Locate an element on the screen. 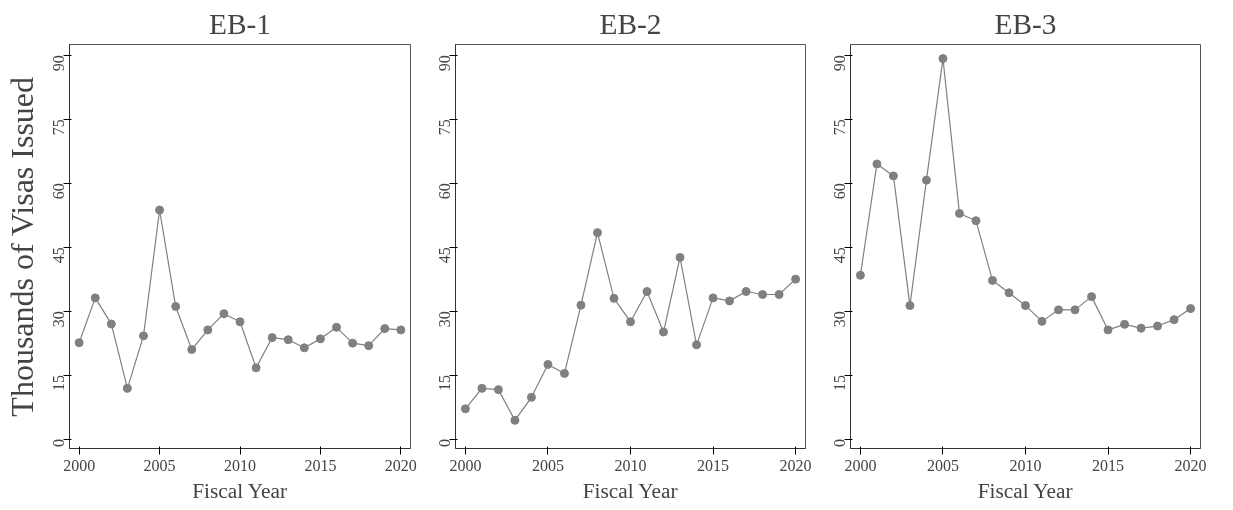  chart-title: EB-3 is located at coordinates (1025, 23).